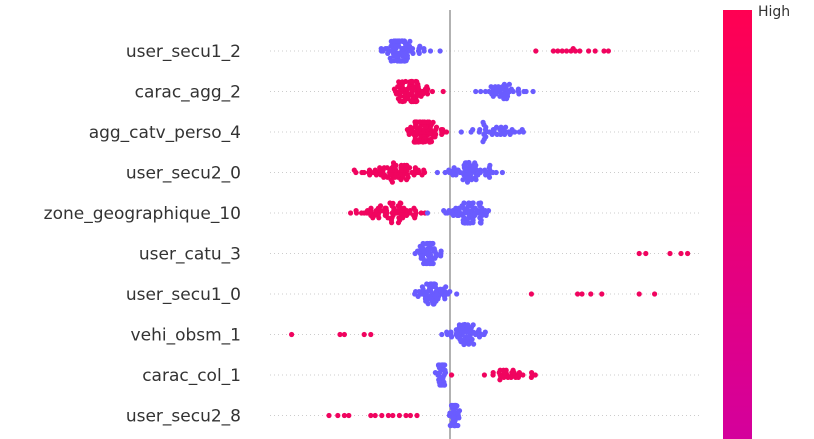 The width and height of the screenshot is (814, 439). What do you see at coordinates (188, 93) in the screenshot?
I see `feature-label: carac_agg_2` at bounding box center [188, 93].